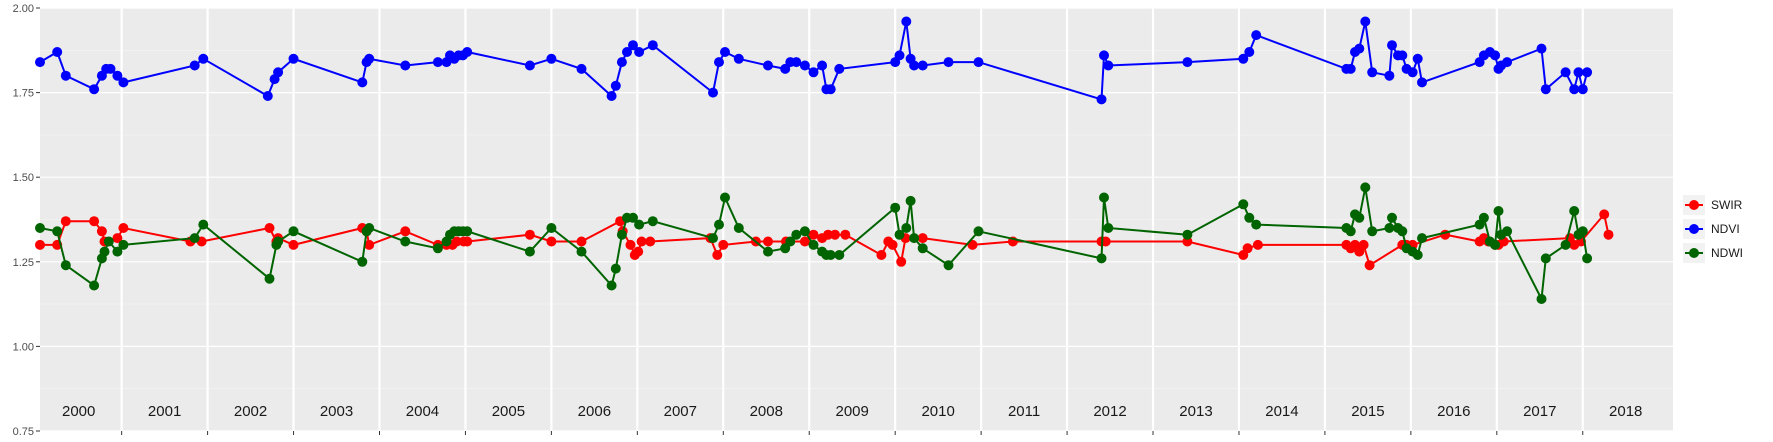  I want to click on year-label-2013: 2013, so click(1195, 411).